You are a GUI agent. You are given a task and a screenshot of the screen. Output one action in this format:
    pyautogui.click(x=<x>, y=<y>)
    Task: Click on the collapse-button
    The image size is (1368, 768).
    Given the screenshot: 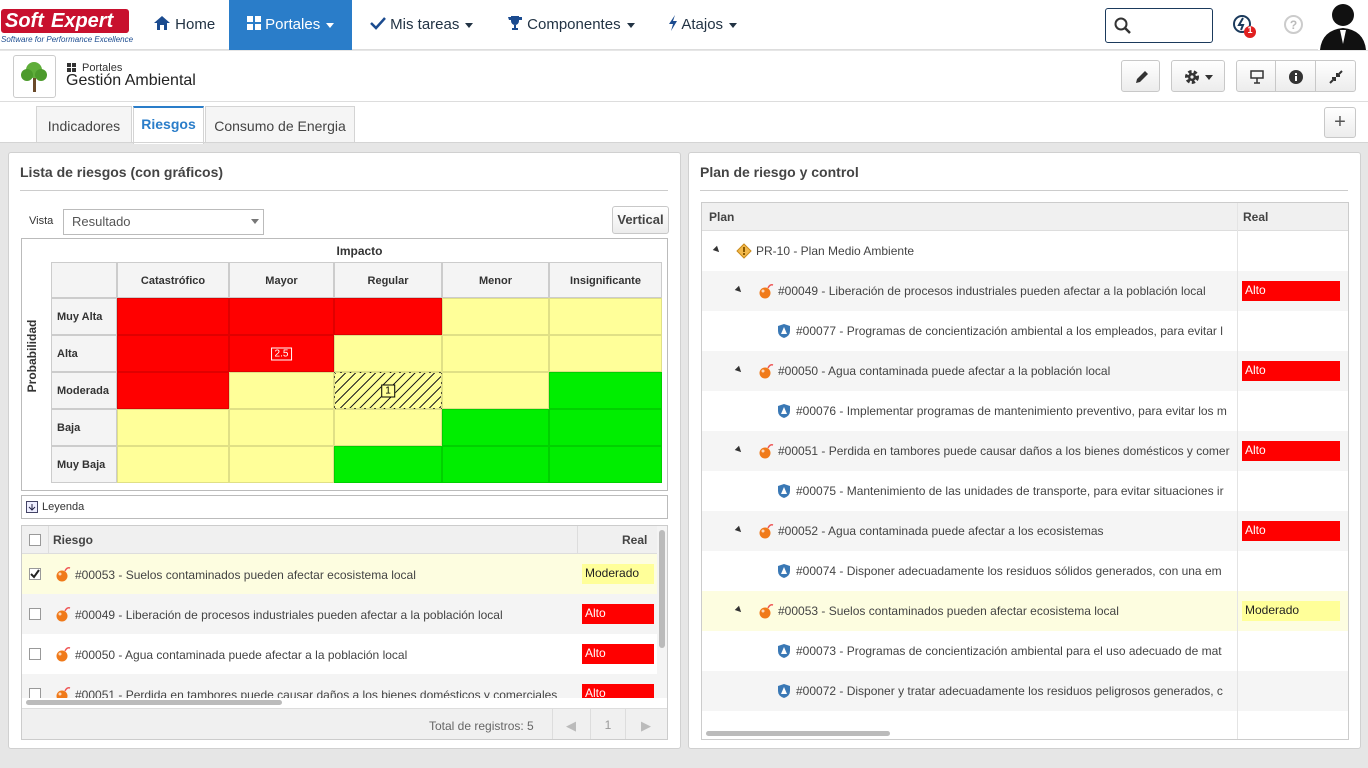 What is the action you would take?
    pyautogui.click(x=1335, y=76)
    